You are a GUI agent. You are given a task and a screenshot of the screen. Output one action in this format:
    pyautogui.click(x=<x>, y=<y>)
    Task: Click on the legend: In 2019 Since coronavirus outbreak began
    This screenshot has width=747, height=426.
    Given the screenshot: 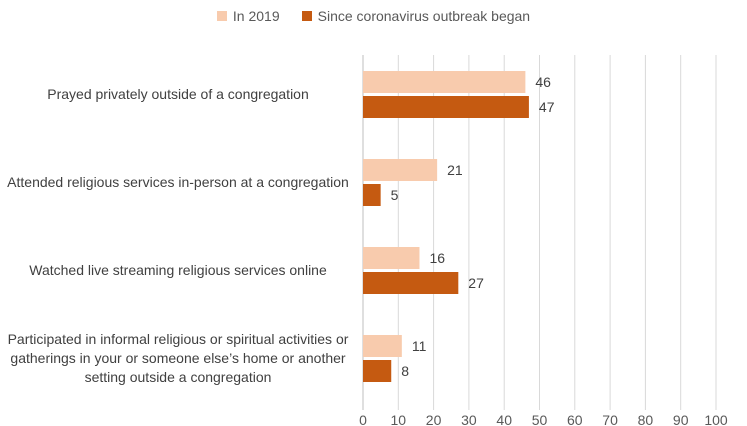 What is the action you would take?
    pyautogui.click(x=373, y=16)
    